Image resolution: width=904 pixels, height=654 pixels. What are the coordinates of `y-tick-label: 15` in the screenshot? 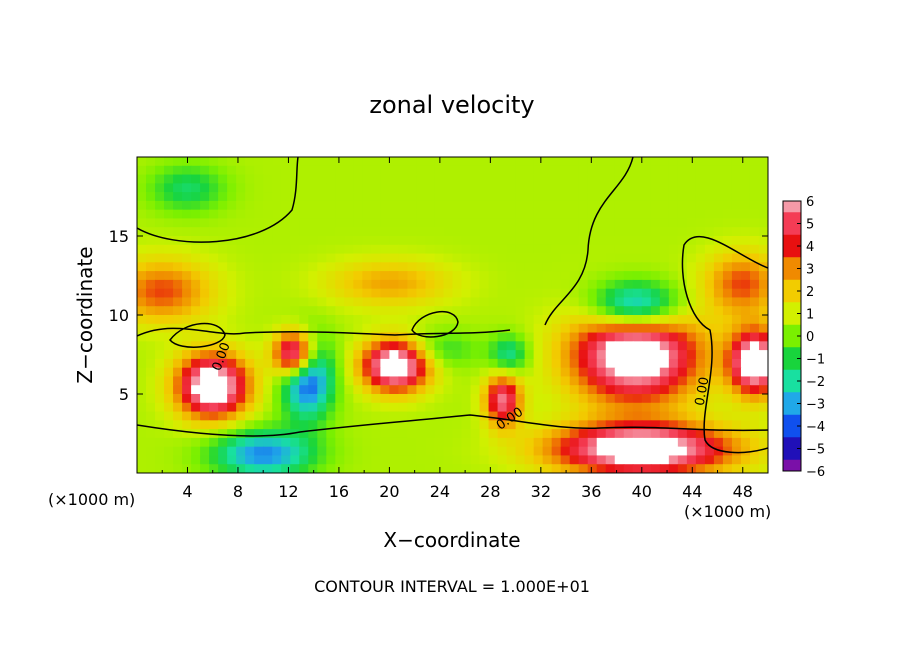 It's located at (119, 236).